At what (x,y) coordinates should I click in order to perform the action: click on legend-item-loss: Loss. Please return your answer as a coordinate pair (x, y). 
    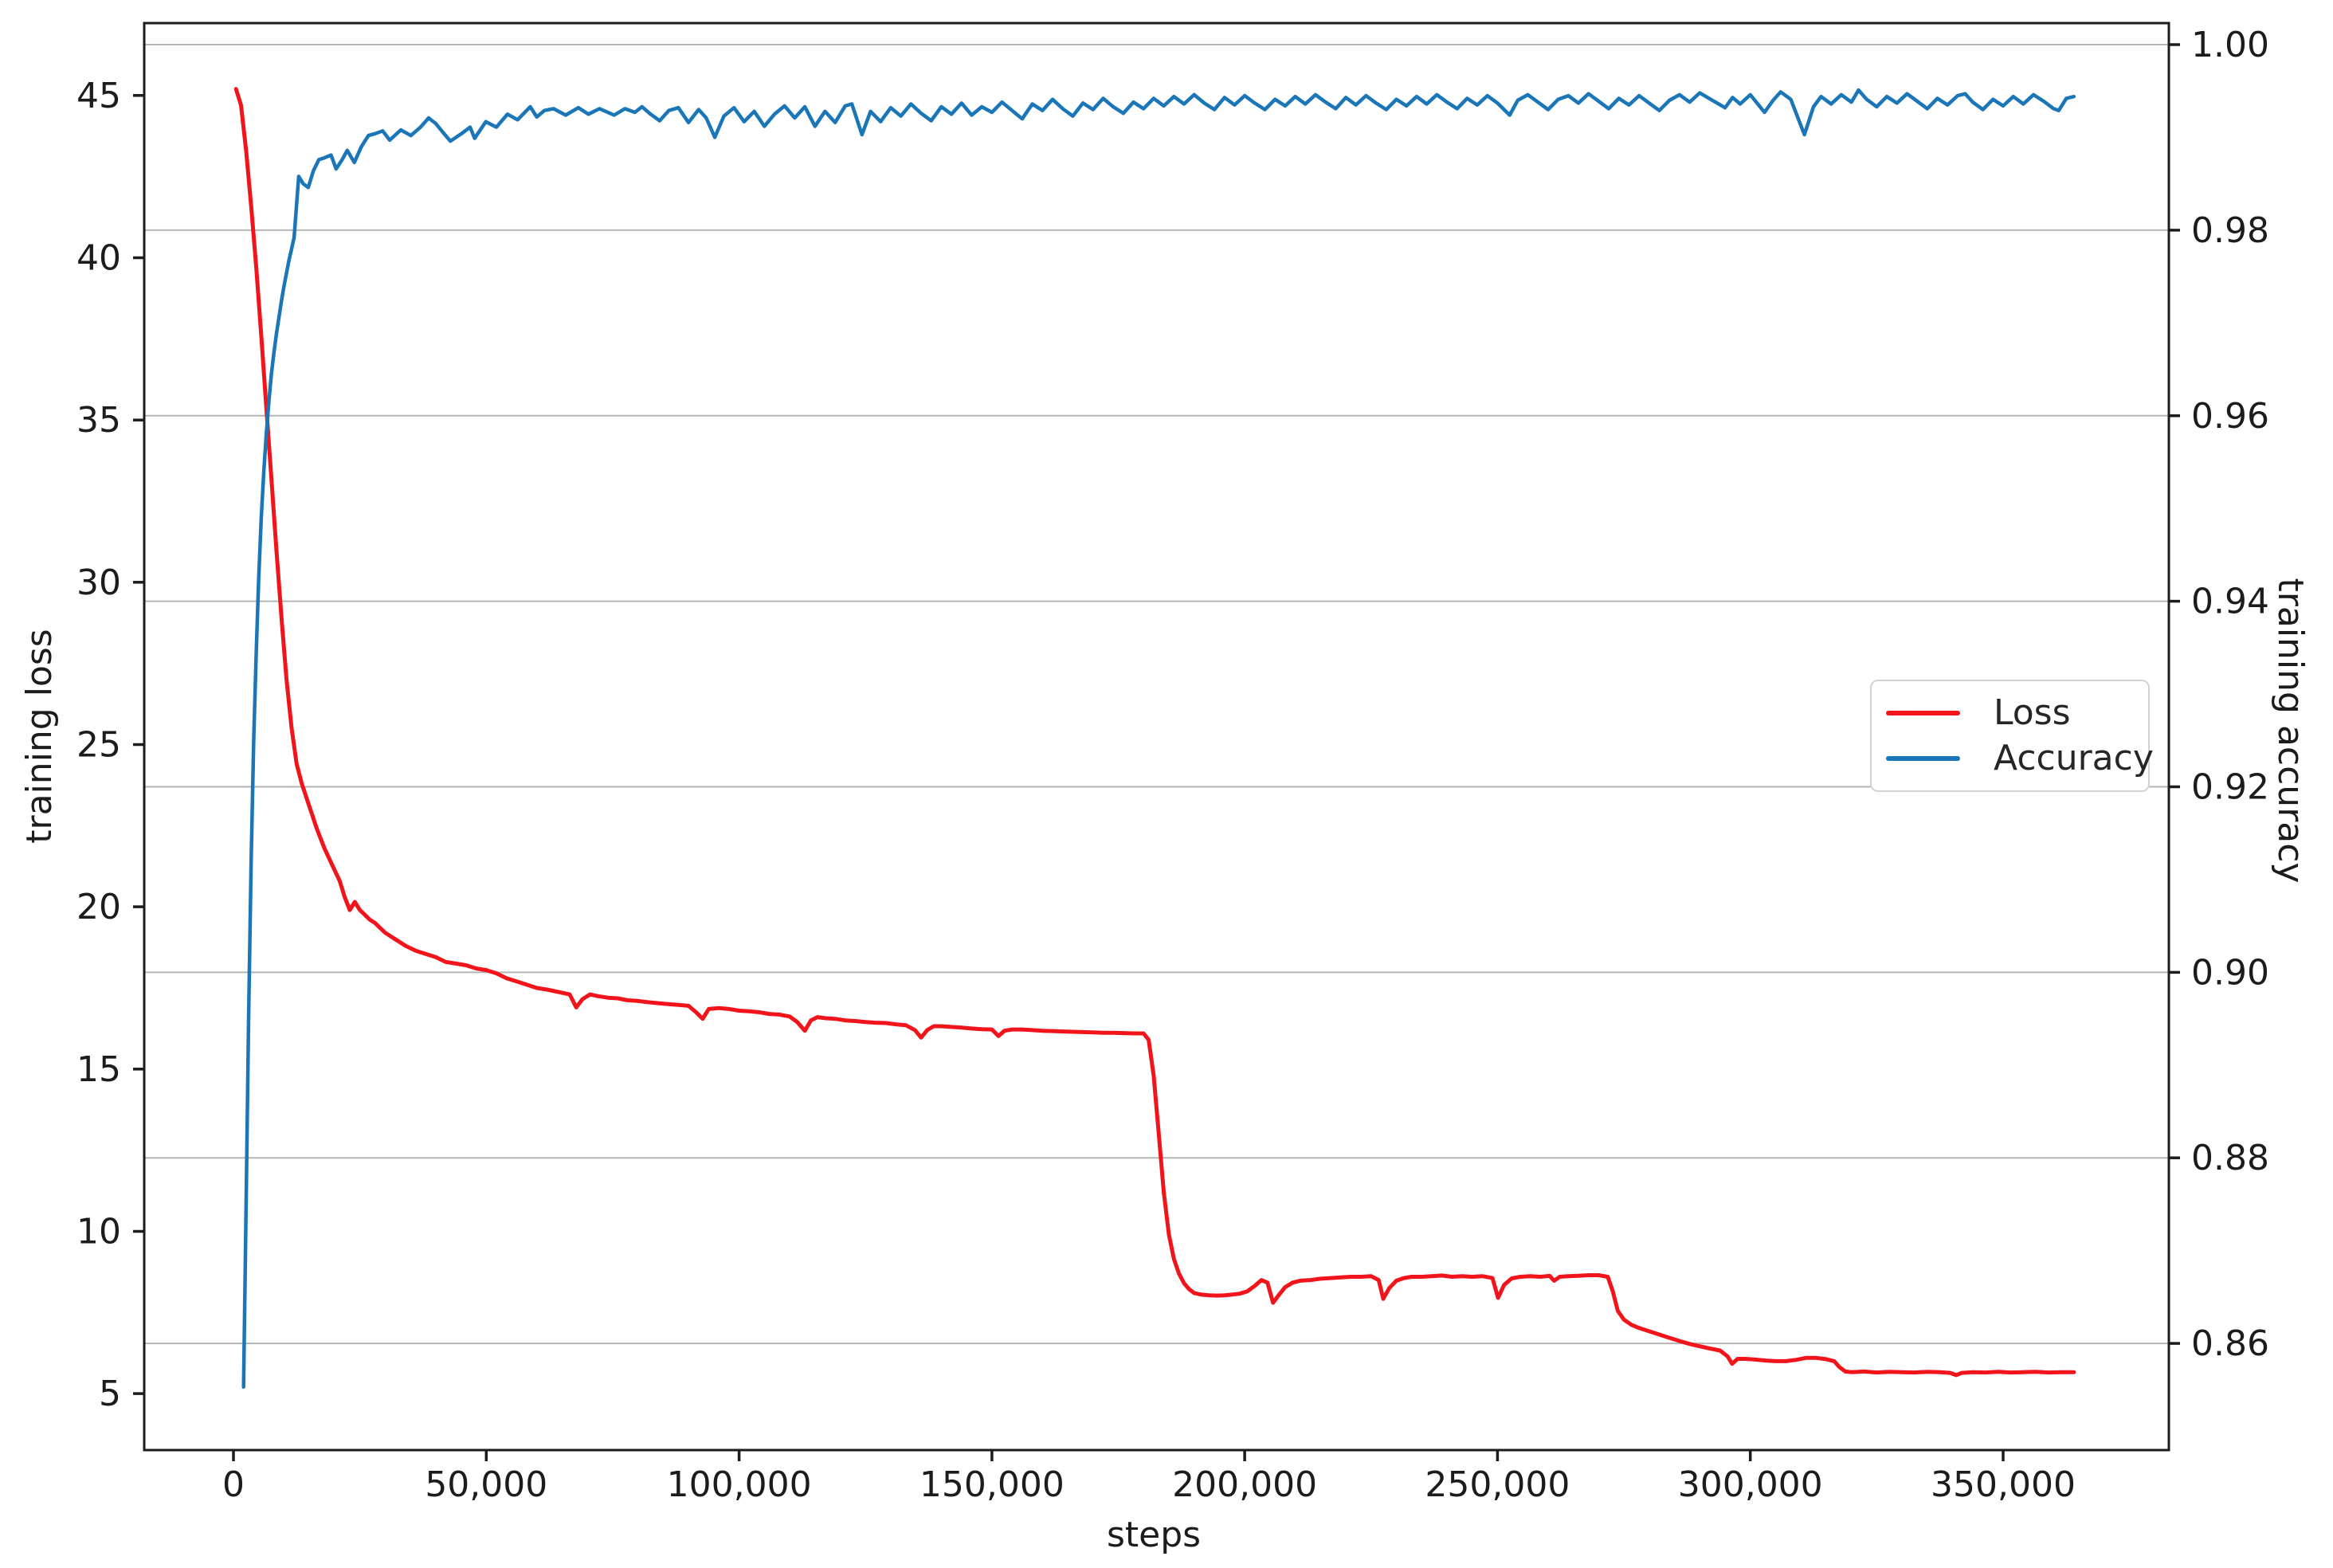
    Looking at the image, I should click on (2010, 713).